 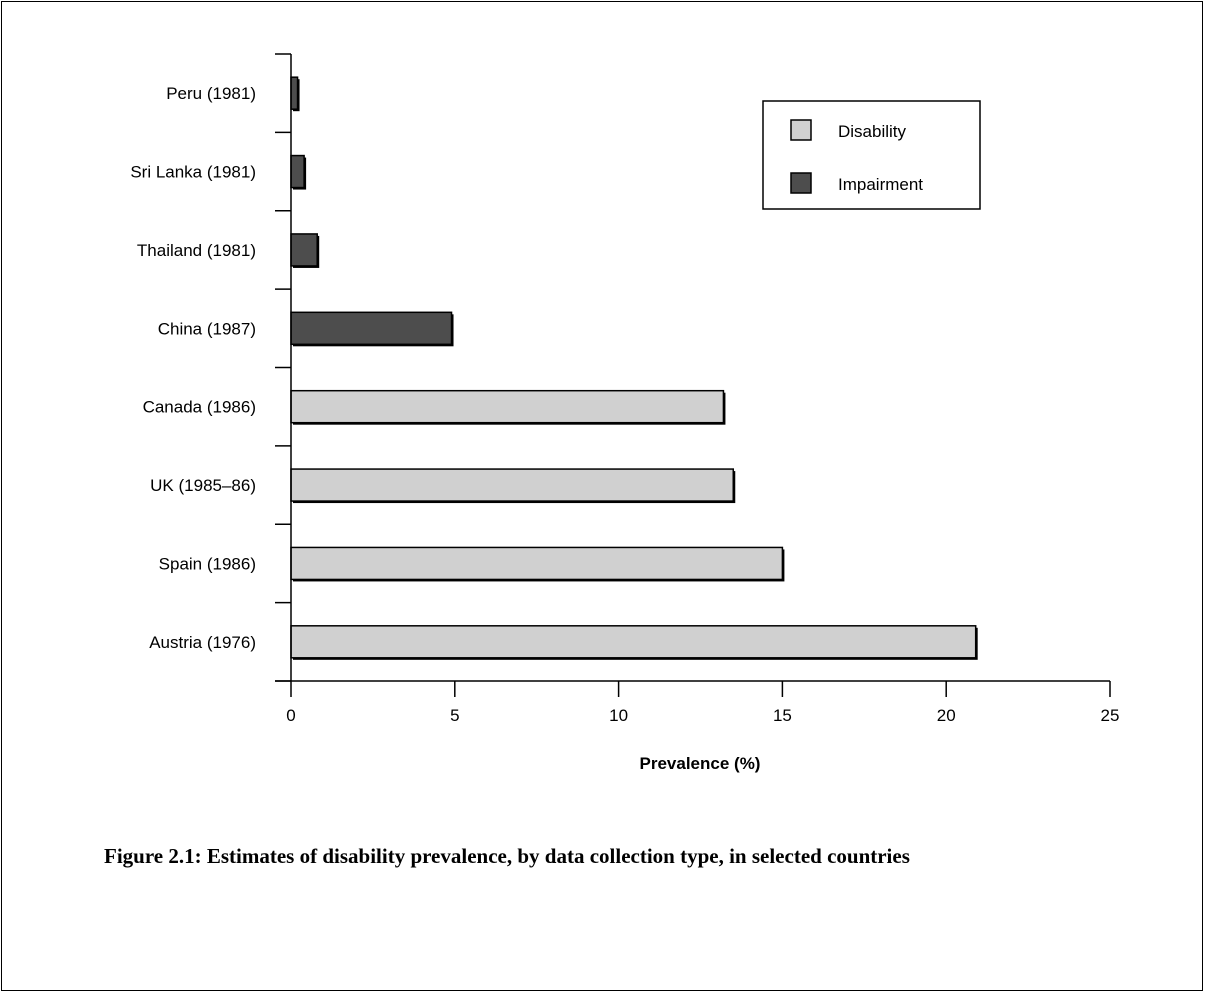 What do you see at coordinates (1110, 715) in the screenshot?
I see `x-tick-label: 25` at bounding box center [1110, 715].